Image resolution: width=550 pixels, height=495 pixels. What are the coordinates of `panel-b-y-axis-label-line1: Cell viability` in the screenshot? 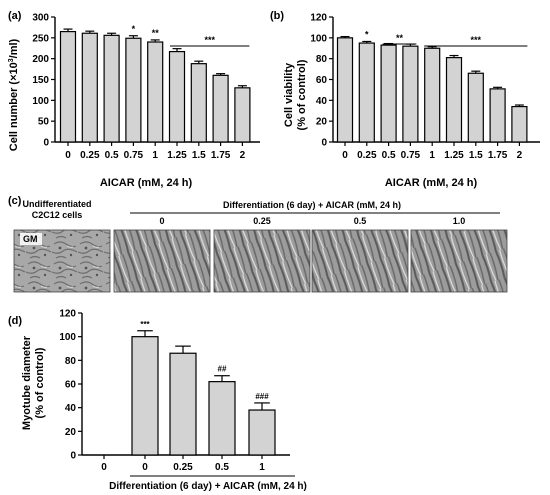 It's located at (289, 94).